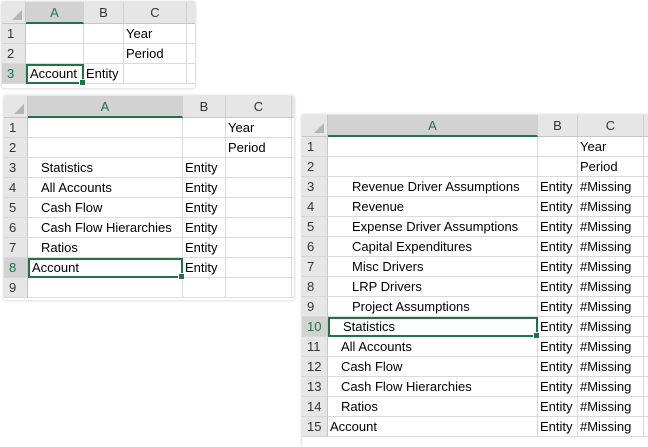 This screenshot has height=447, width=648. I want to click on cell-a10: Statistics, so click(434, 328).